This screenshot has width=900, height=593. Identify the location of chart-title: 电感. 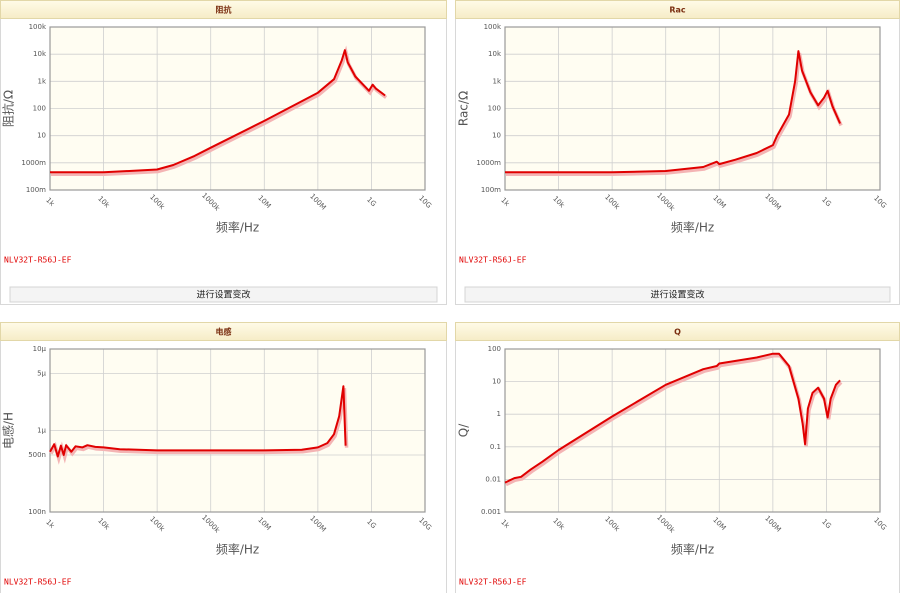
(224, 332).